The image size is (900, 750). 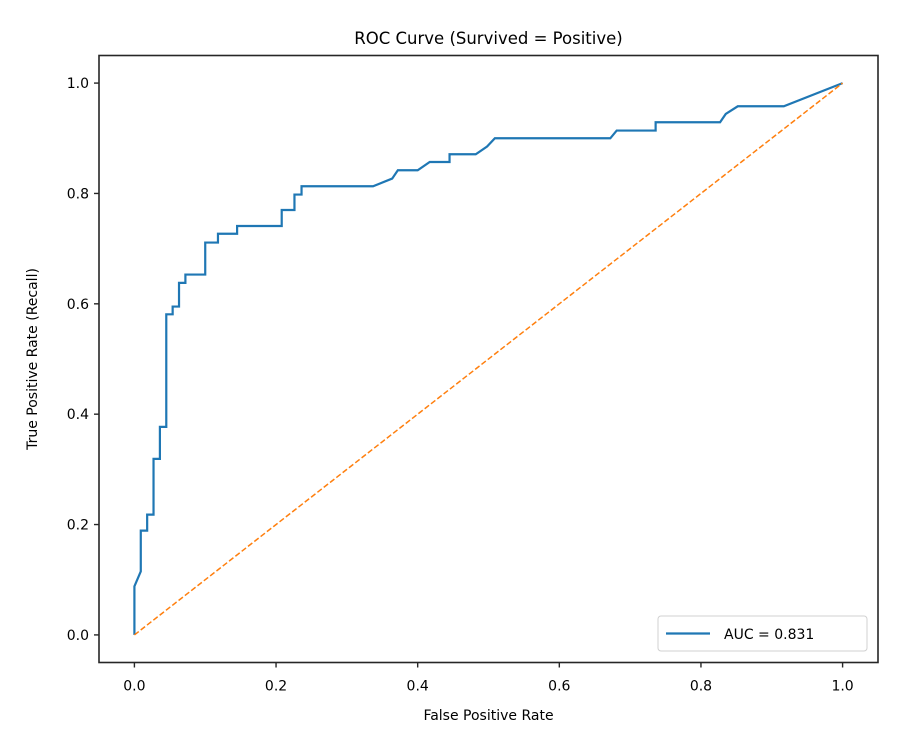 I want to click on y-tick-label: 0.0, so click(x=78, y=636).